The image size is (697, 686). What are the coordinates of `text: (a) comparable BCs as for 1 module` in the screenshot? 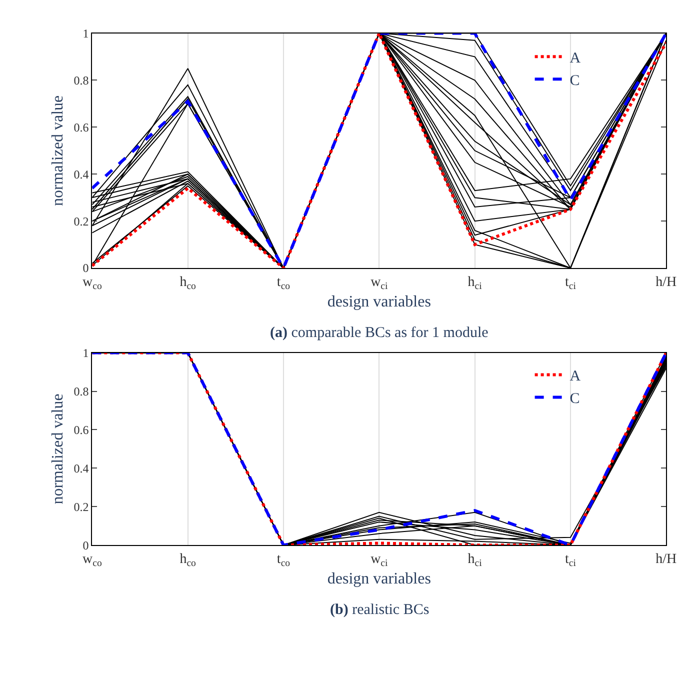 It's located at (379, 333).